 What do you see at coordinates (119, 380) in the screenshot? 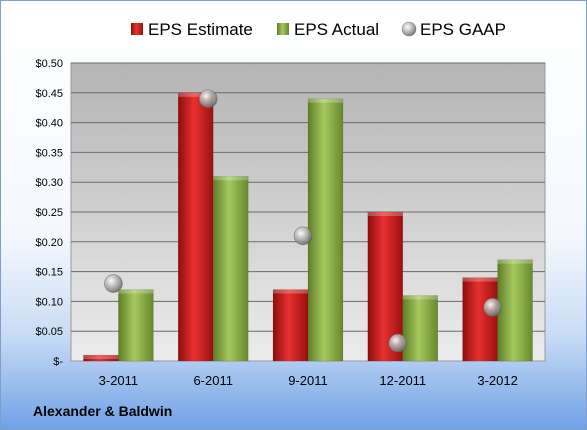
I see `x-tick-label: 3-2011` at bounding box center [119, 380].